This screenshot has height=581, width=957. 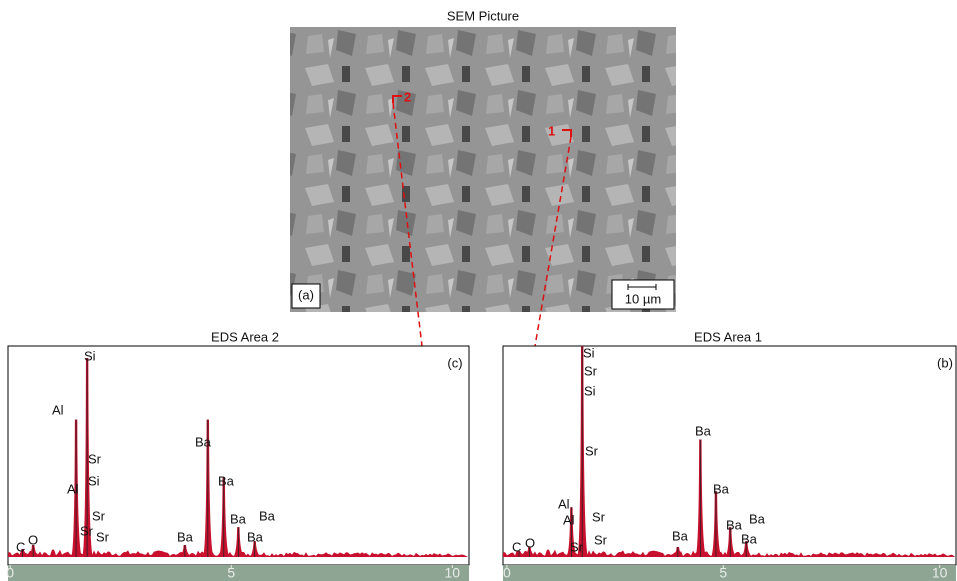 What do you see at coordinates (245, 336) in the screenshot?
I see `spectrum-title: EDS Area 2` at bounding box center [245, 336].